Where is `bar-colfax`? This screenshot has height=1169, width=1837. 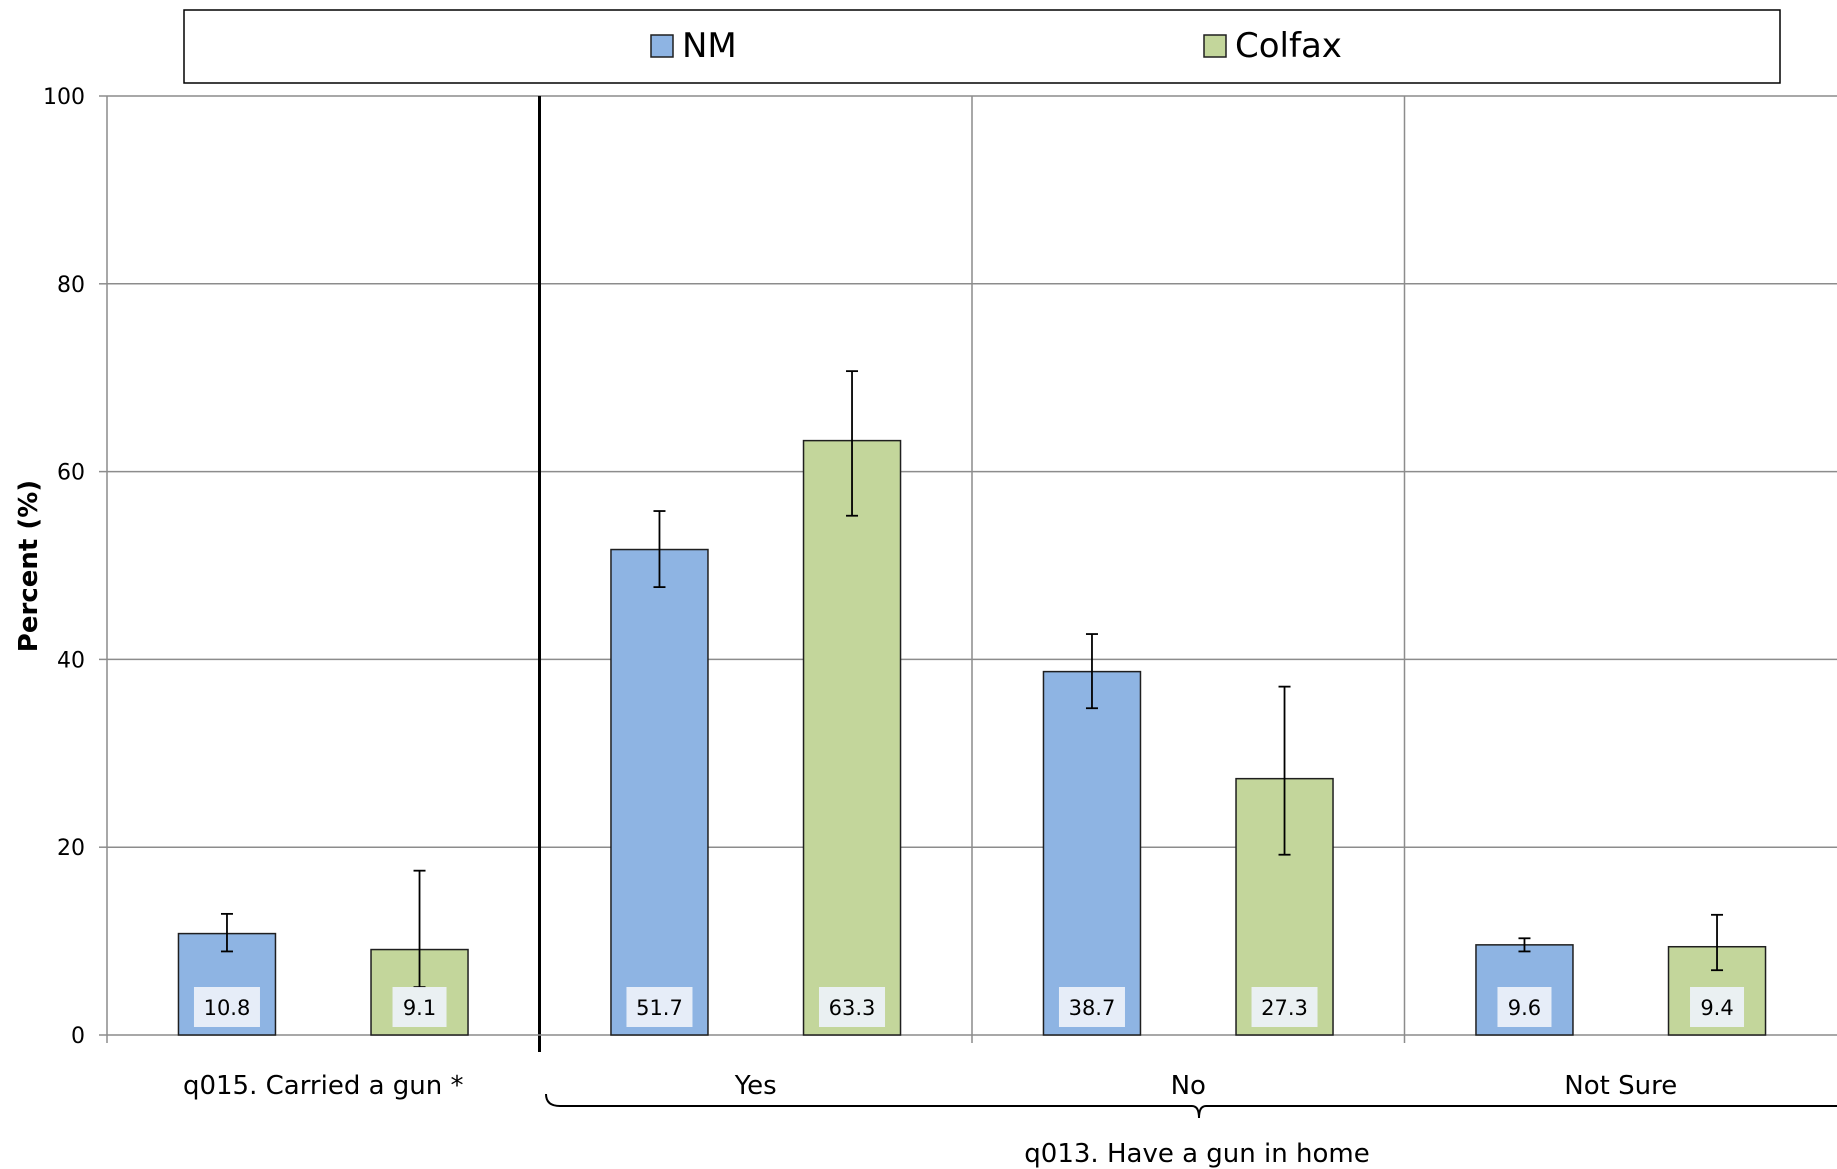
bar-colfax is located at coordinates (852, 737).